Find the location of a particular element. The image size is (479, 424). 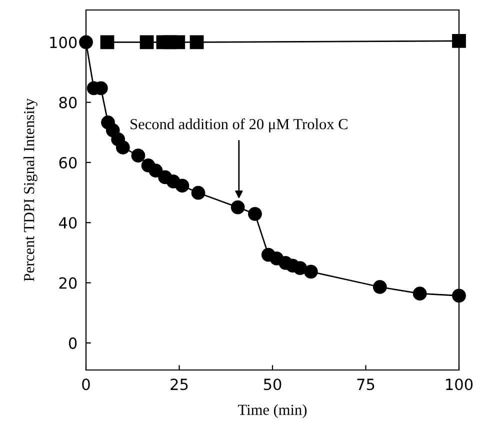

y-tick-label: 20 is located at coordinates (68, 283).